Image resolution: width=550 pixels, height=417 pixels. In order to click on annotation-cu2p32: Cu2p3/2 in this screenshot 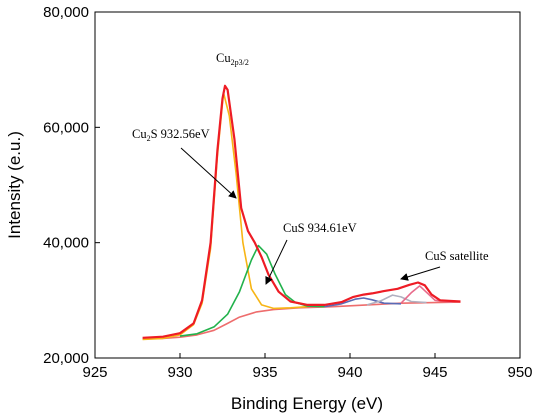, I will do `click(232, 59)`.